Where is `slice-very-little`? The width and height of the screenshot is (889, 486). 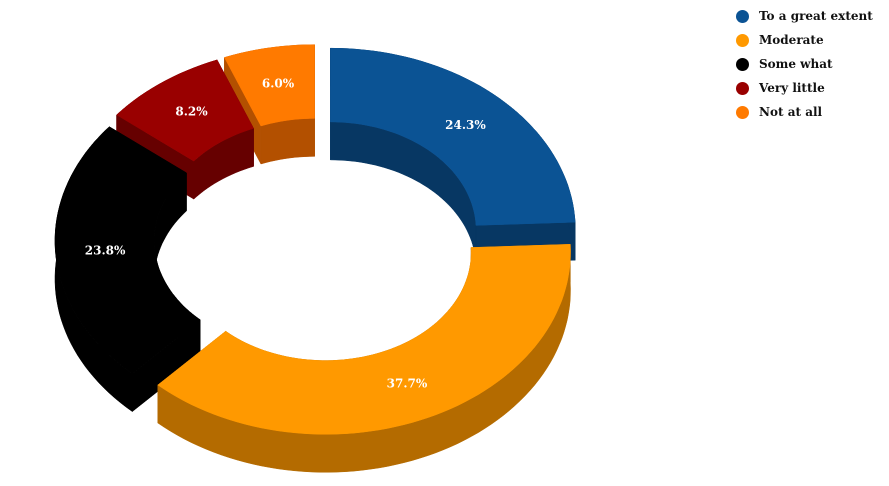
slice-very-little is located at coordinates (185, 110).